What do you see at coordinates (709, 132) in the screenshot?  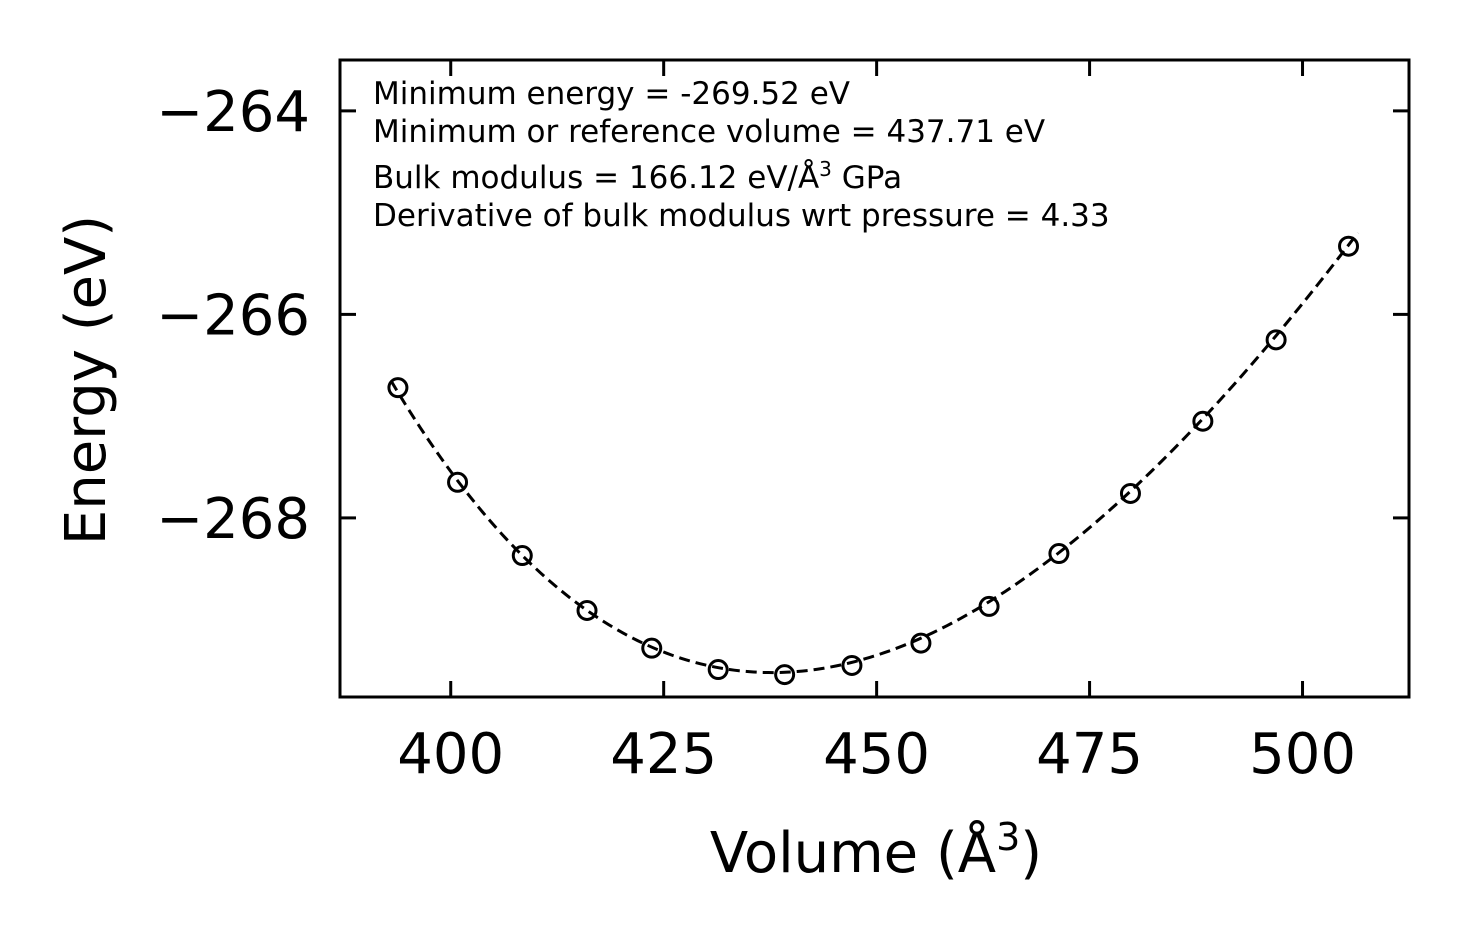 I see `annotation-ref-volume: Minimum or reference volume = 437.71 eV` at bounding box center [709, 132].